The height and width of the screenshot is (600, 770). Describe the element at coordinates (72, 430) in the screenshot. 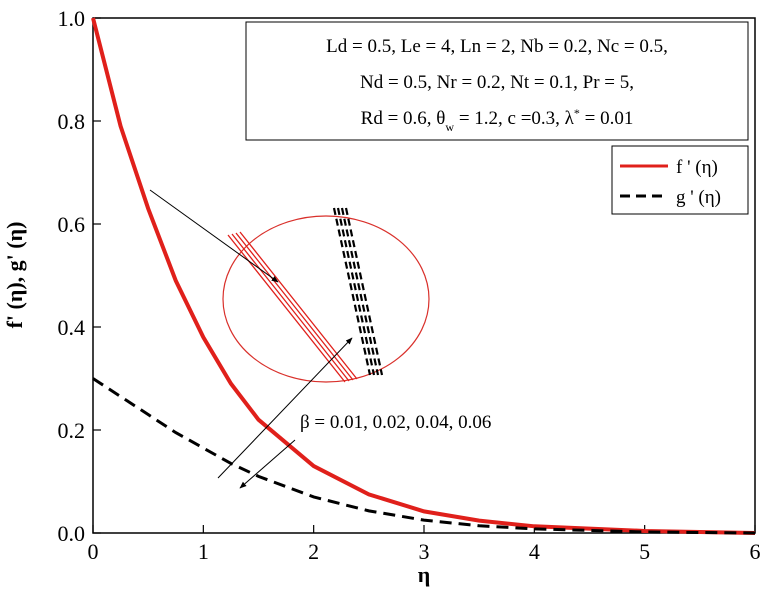

I see `y-tick-label: 0.2` at that location.